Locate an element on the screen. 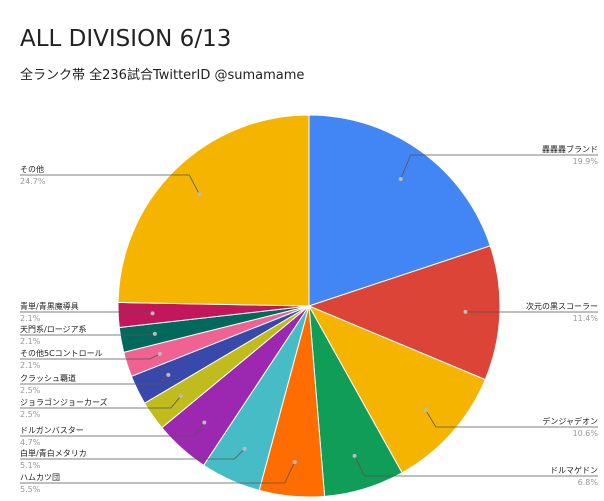 The height and width of the screenshot is (501, 604). slice-11-leader-line is located at coordinates (87, 334).